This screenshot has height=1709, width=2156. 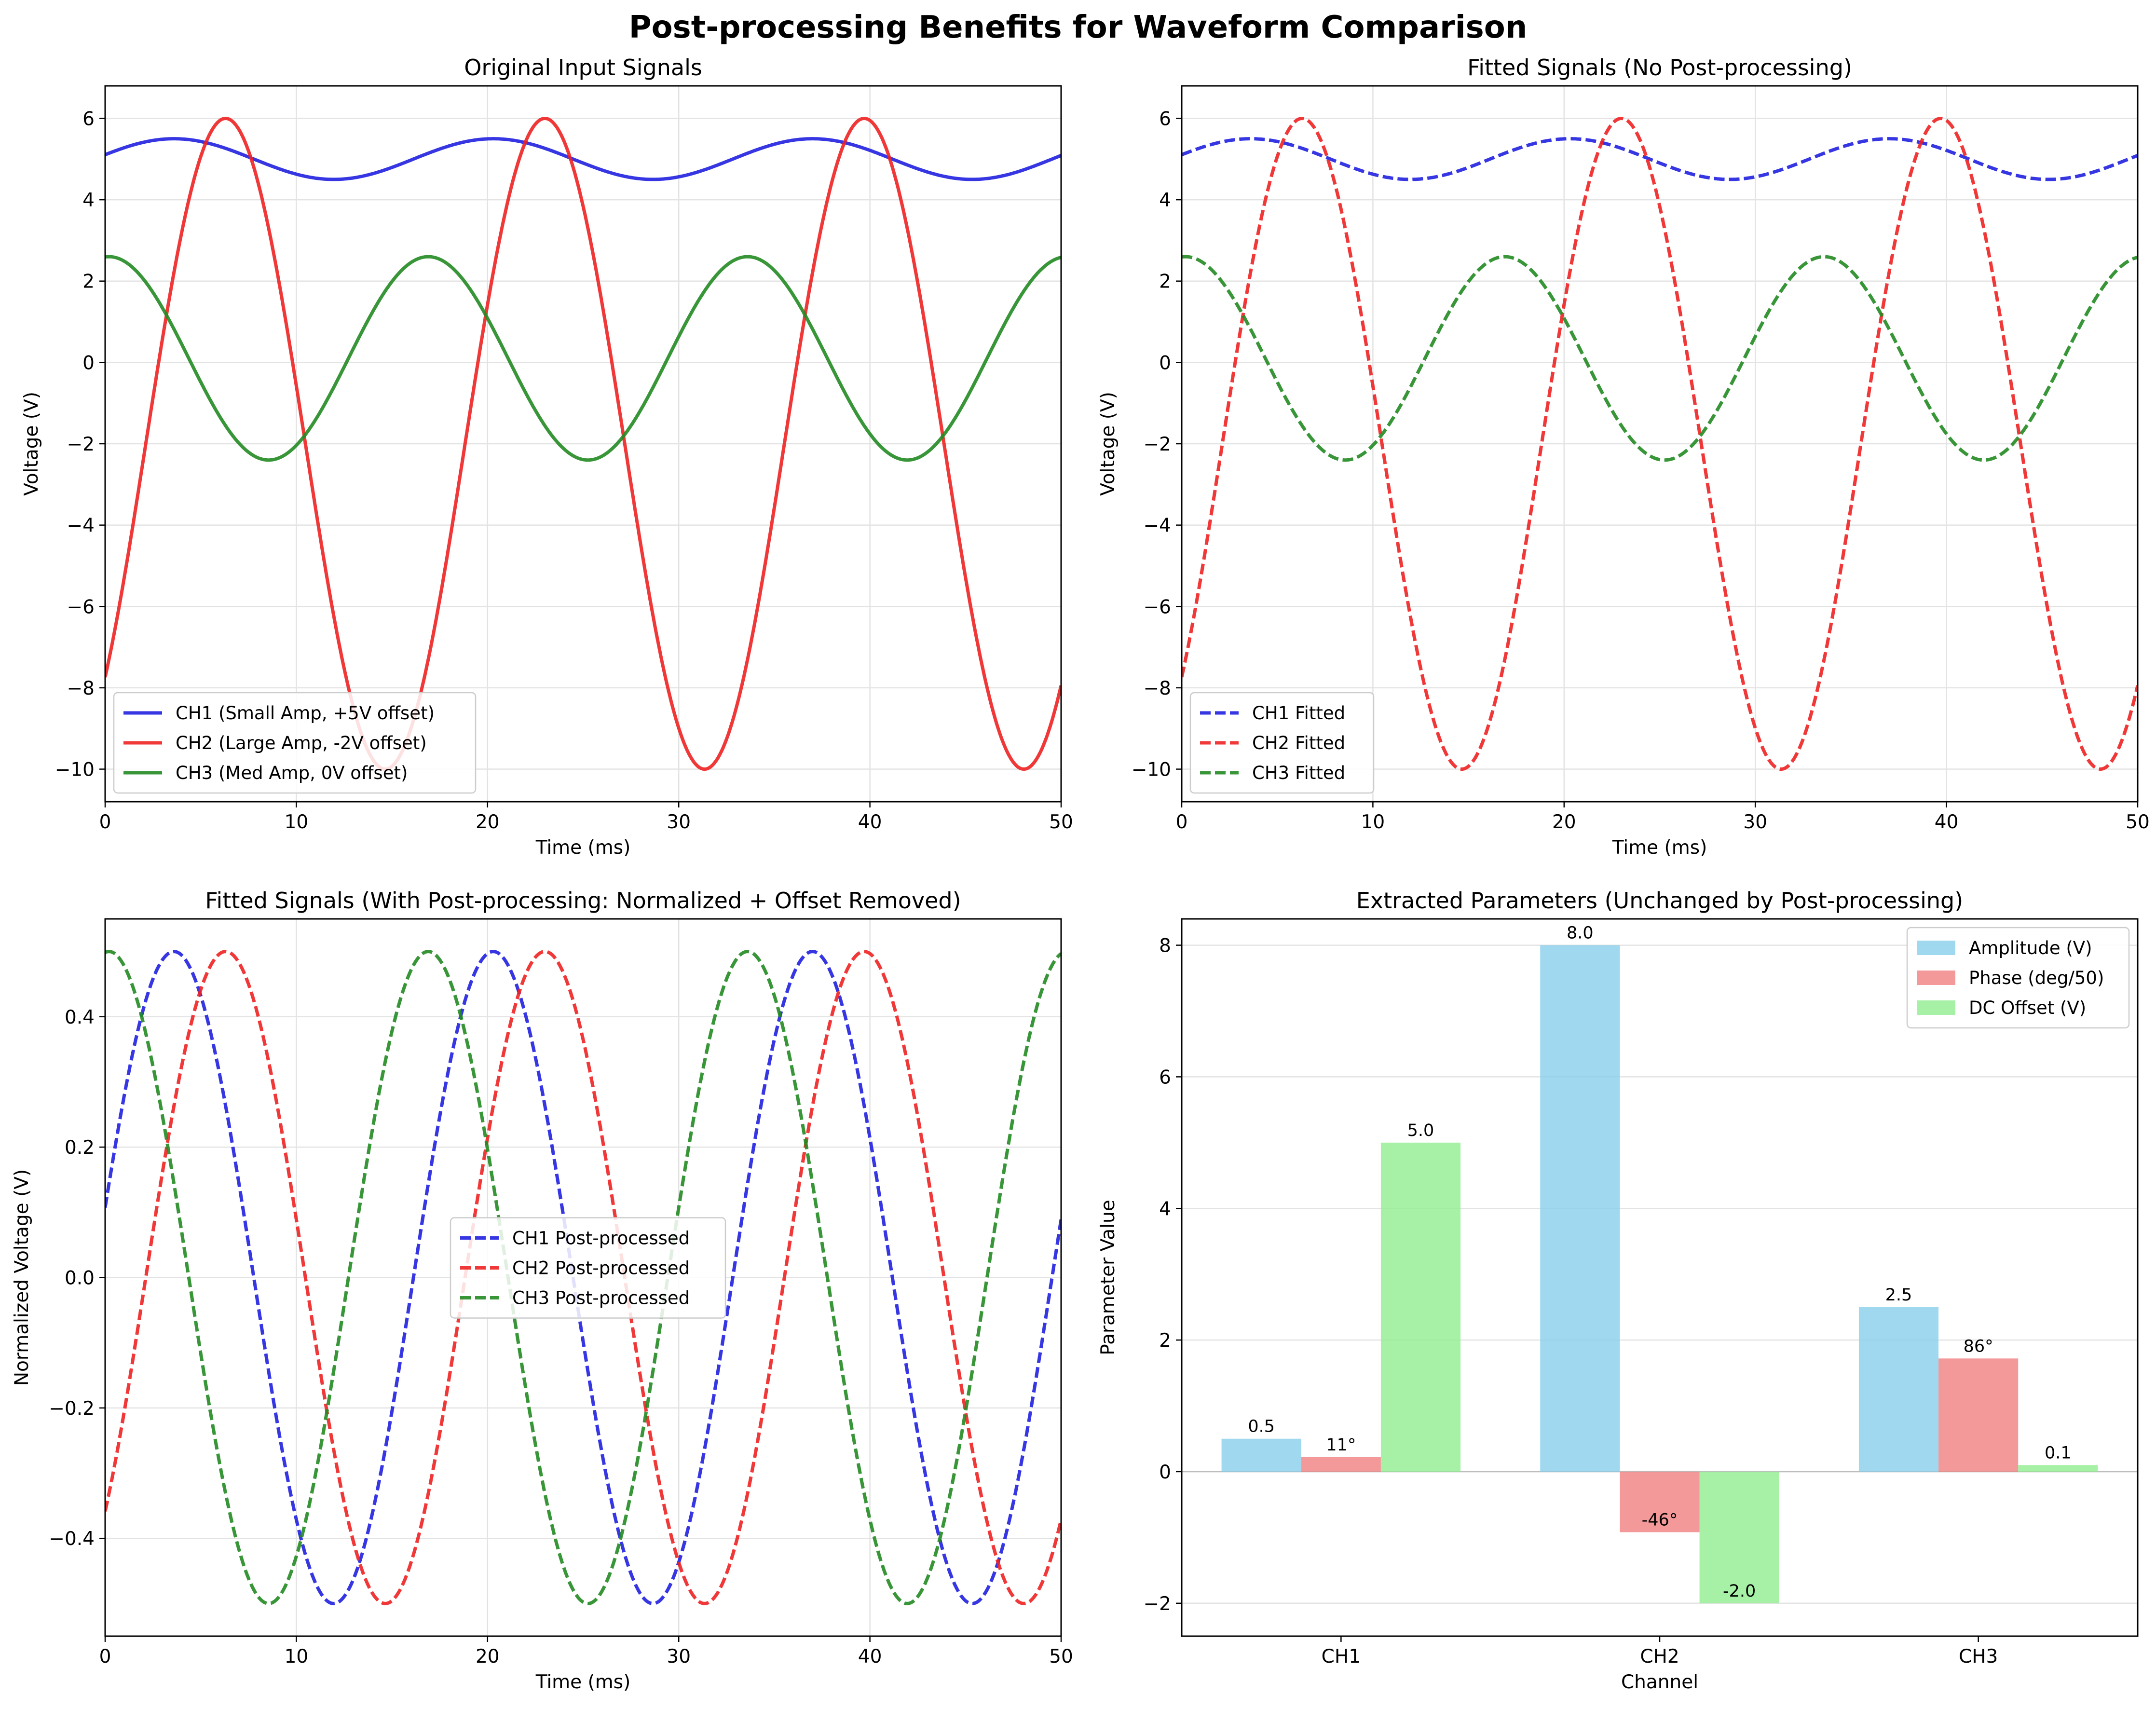 I want to click on y-axis-label: Normalized Voltage (V), so click(x=22, y=1277).